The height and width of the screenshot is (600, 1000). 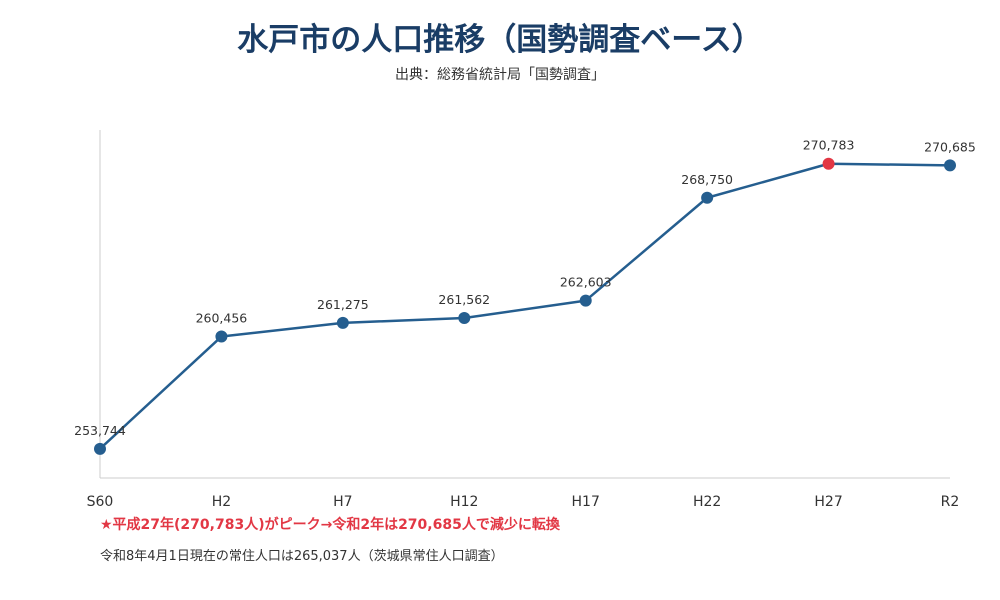 I want to click on page-title: 水戸市の人口推移（国勢調査ベース）, so click(x=500, y=40).